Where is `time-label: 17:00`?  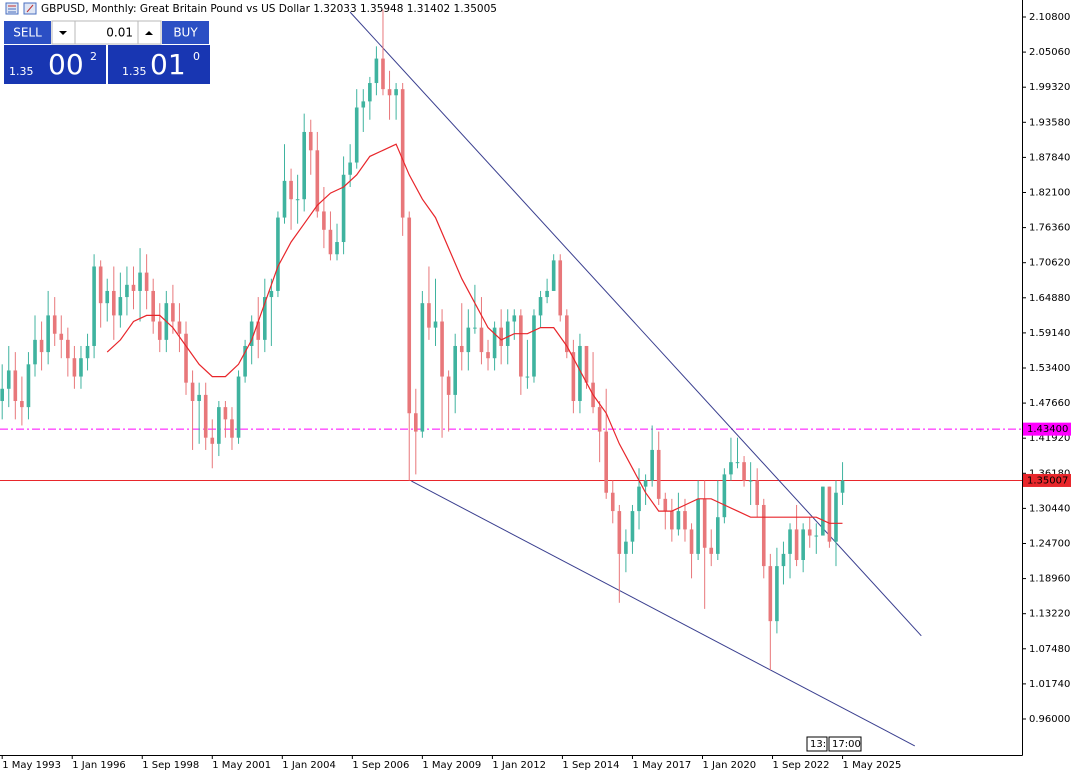 time-label: 17:00 is located at coordinates (846, 744).